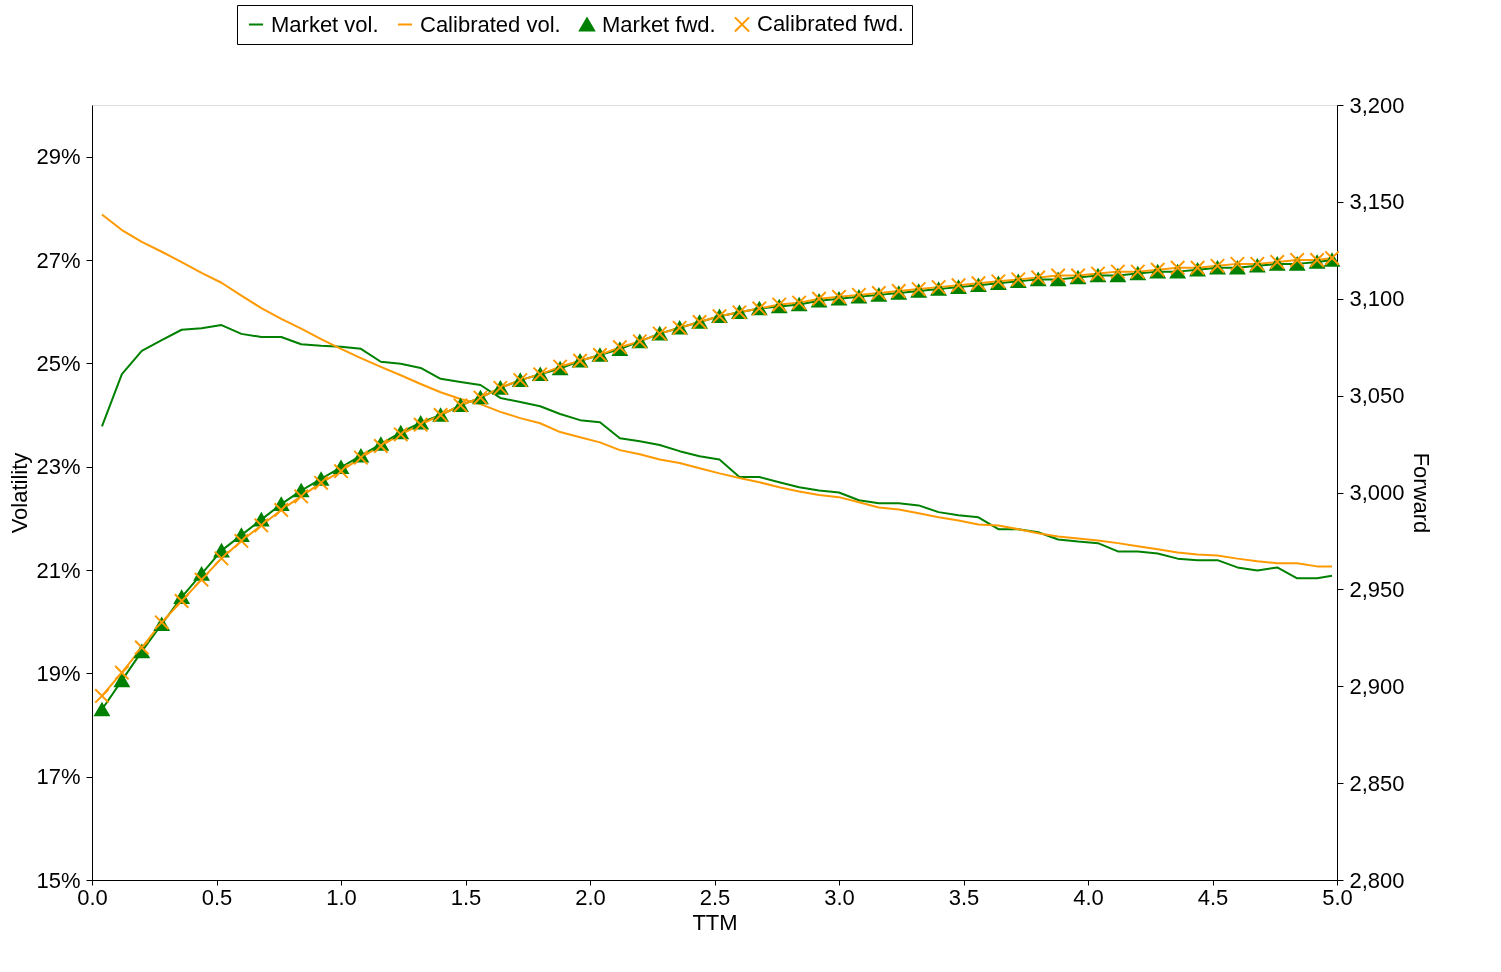  Describe the element at coordinates (839, 897) in the screenshot. I see `x-tick-label: 3.0` at that location.